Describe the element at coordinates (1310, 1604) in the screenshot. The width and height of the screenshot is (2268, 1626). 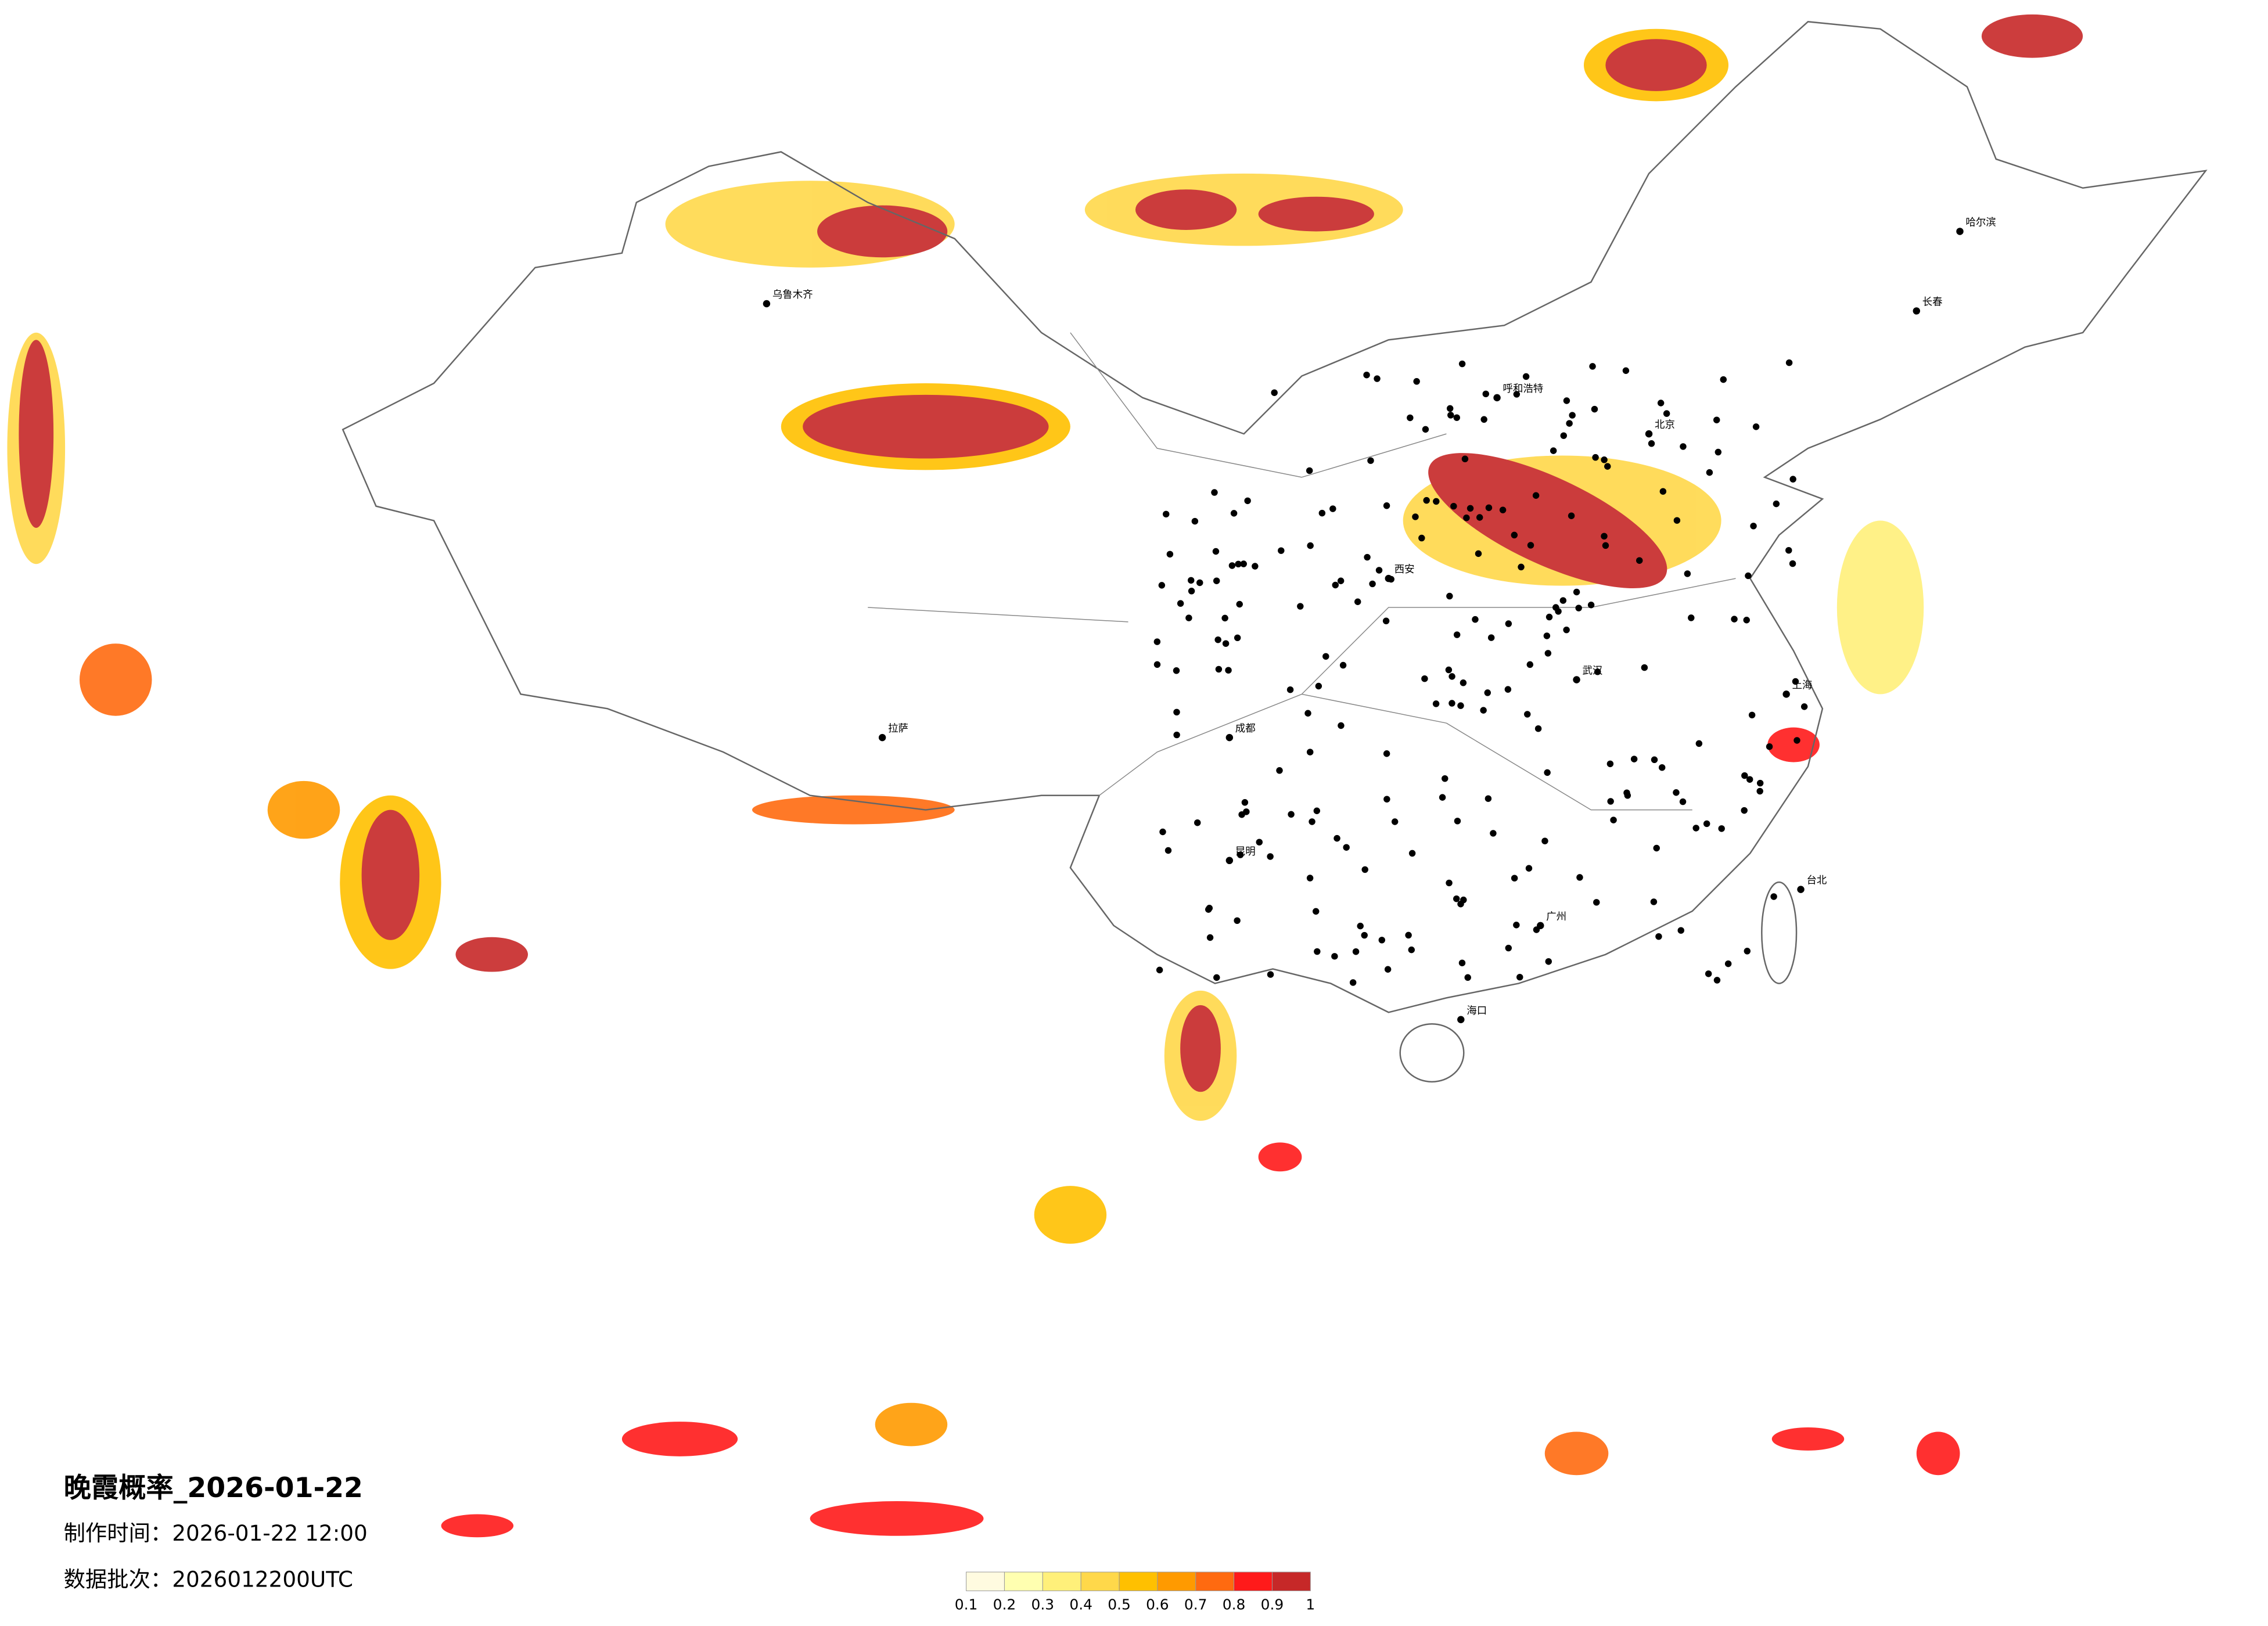
I see `legend-label: 1` at that location.